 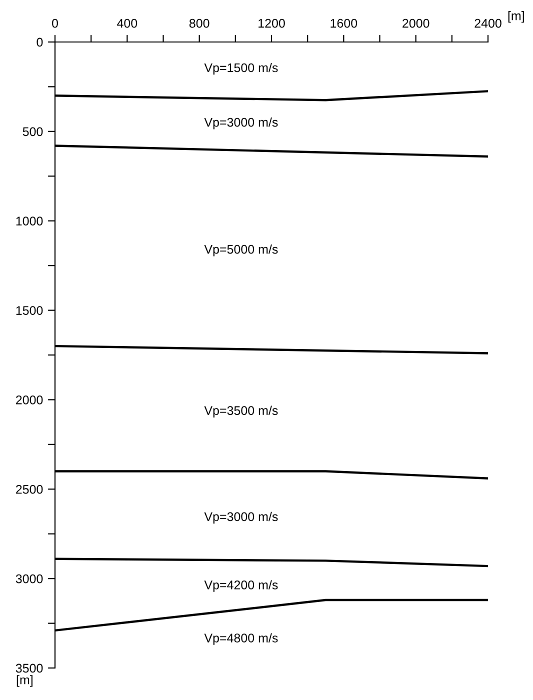 What do you see at coordinates (29, 400) in the screenshot?
I see `y-tick-label: 2000` at bounding box center [29, 400].